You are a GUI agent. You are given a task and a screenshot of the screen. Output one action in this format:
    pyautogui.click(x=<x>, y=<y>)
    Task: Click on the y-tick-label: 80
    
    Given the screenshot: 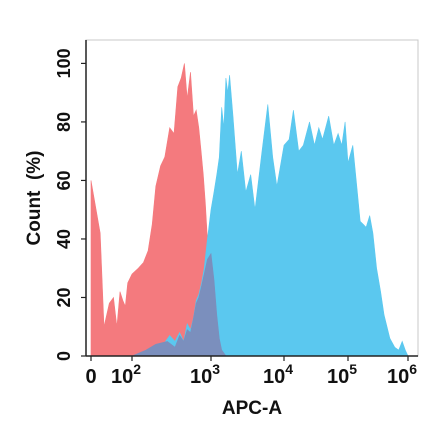 What is the action you would take?
    pyautogui.click(x=64, y=122)
    